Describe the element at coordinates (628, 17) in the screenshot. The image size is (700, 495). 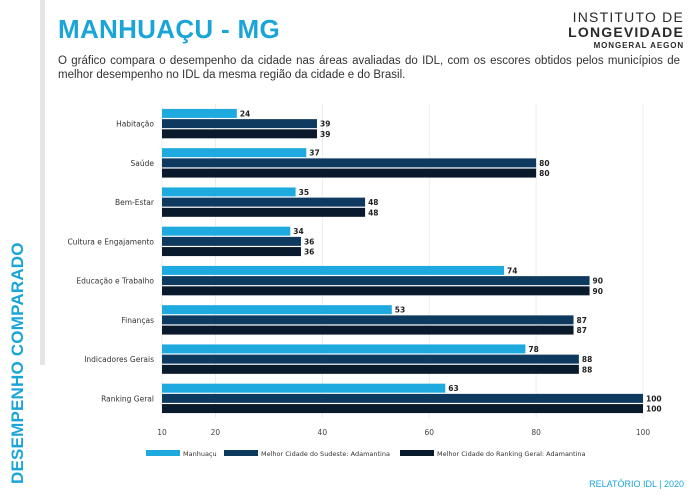
I see `logo-line-1: INSTITUTO DE` at that location.